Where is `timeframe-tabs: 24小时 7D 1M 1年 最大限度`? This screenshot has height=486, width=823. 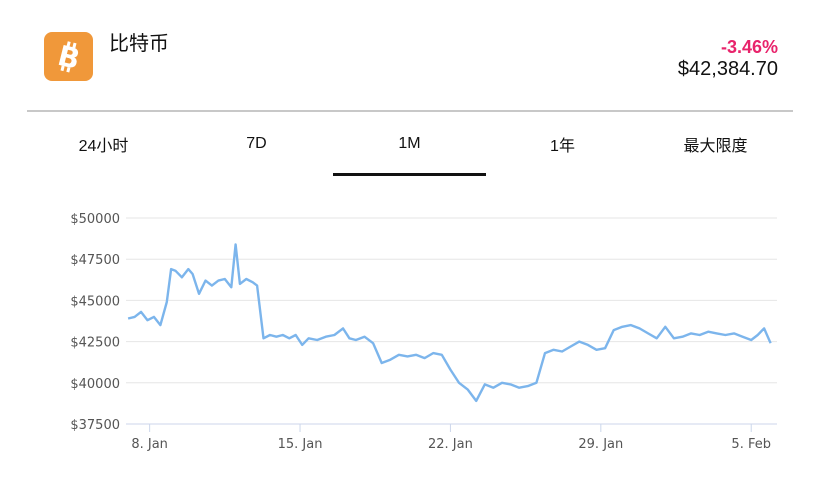 timeframe-tabs: 24小时 7D 1M 1年 最大限度 is located at coordinates (410, 144).